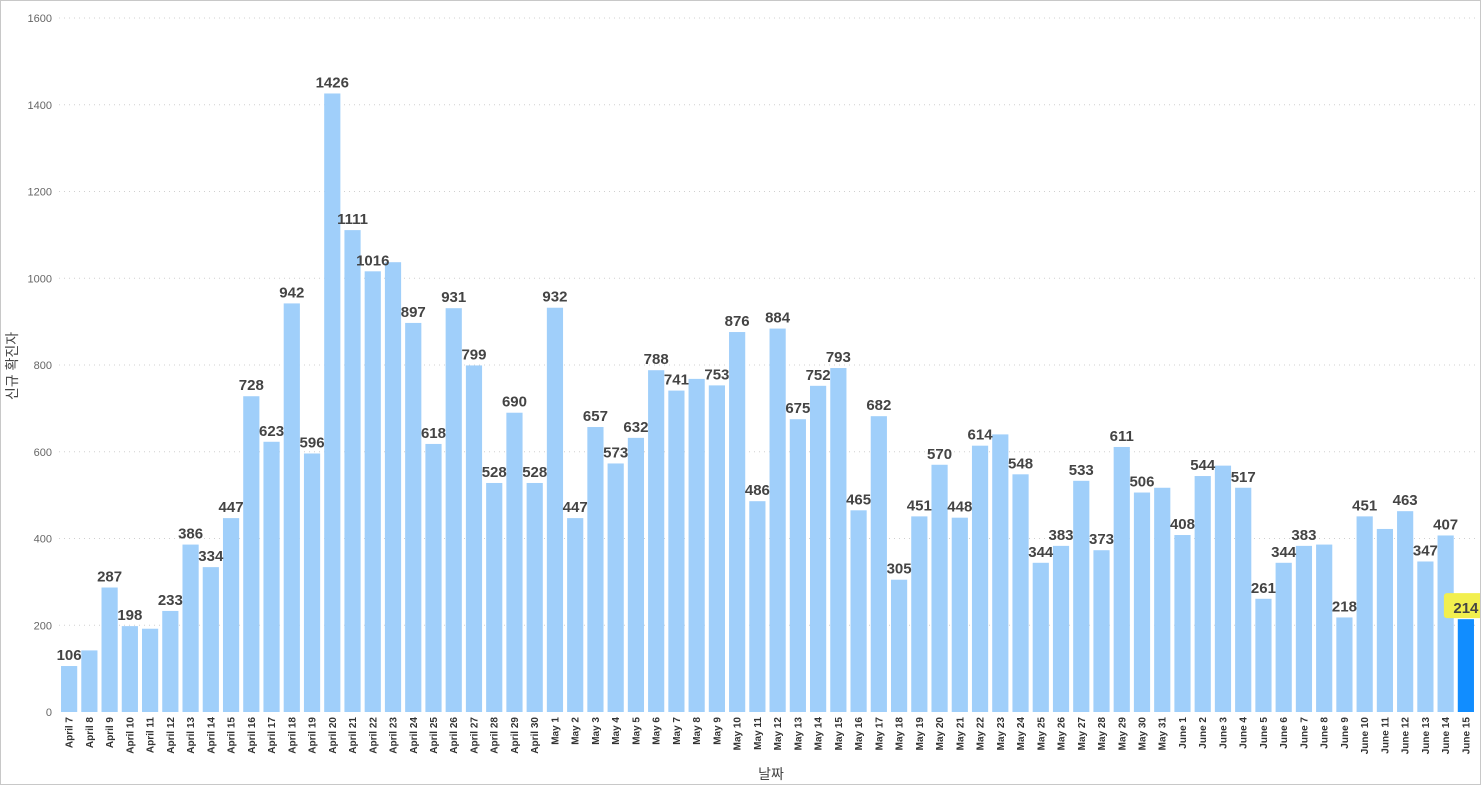 Image resolution: width=1481 pixels, height=785 pixels. I want to click on data-label: 548, so click(1020, 463).